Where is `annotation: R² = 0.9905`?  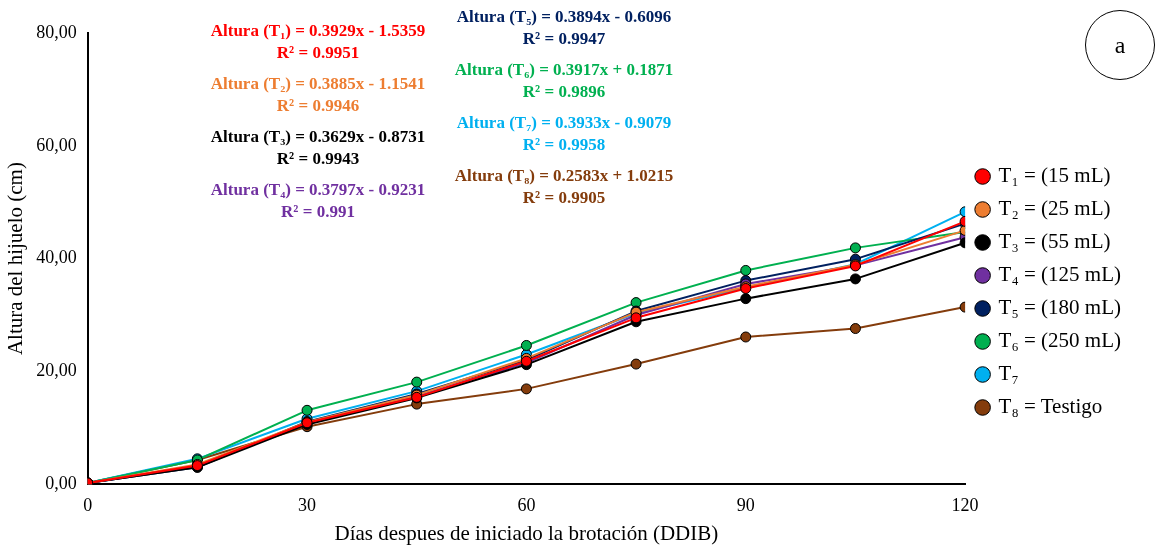 annotation: R² = 0.9905 is located at coordinates (564, 198).